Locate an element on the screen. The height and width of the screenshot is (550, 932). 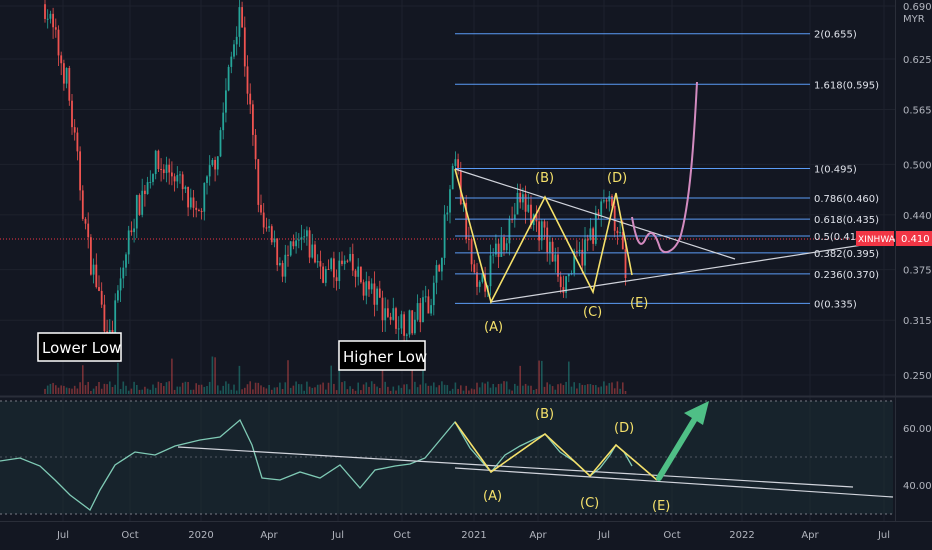
indicator-trendline-upper is located at coordinates (515, 467).